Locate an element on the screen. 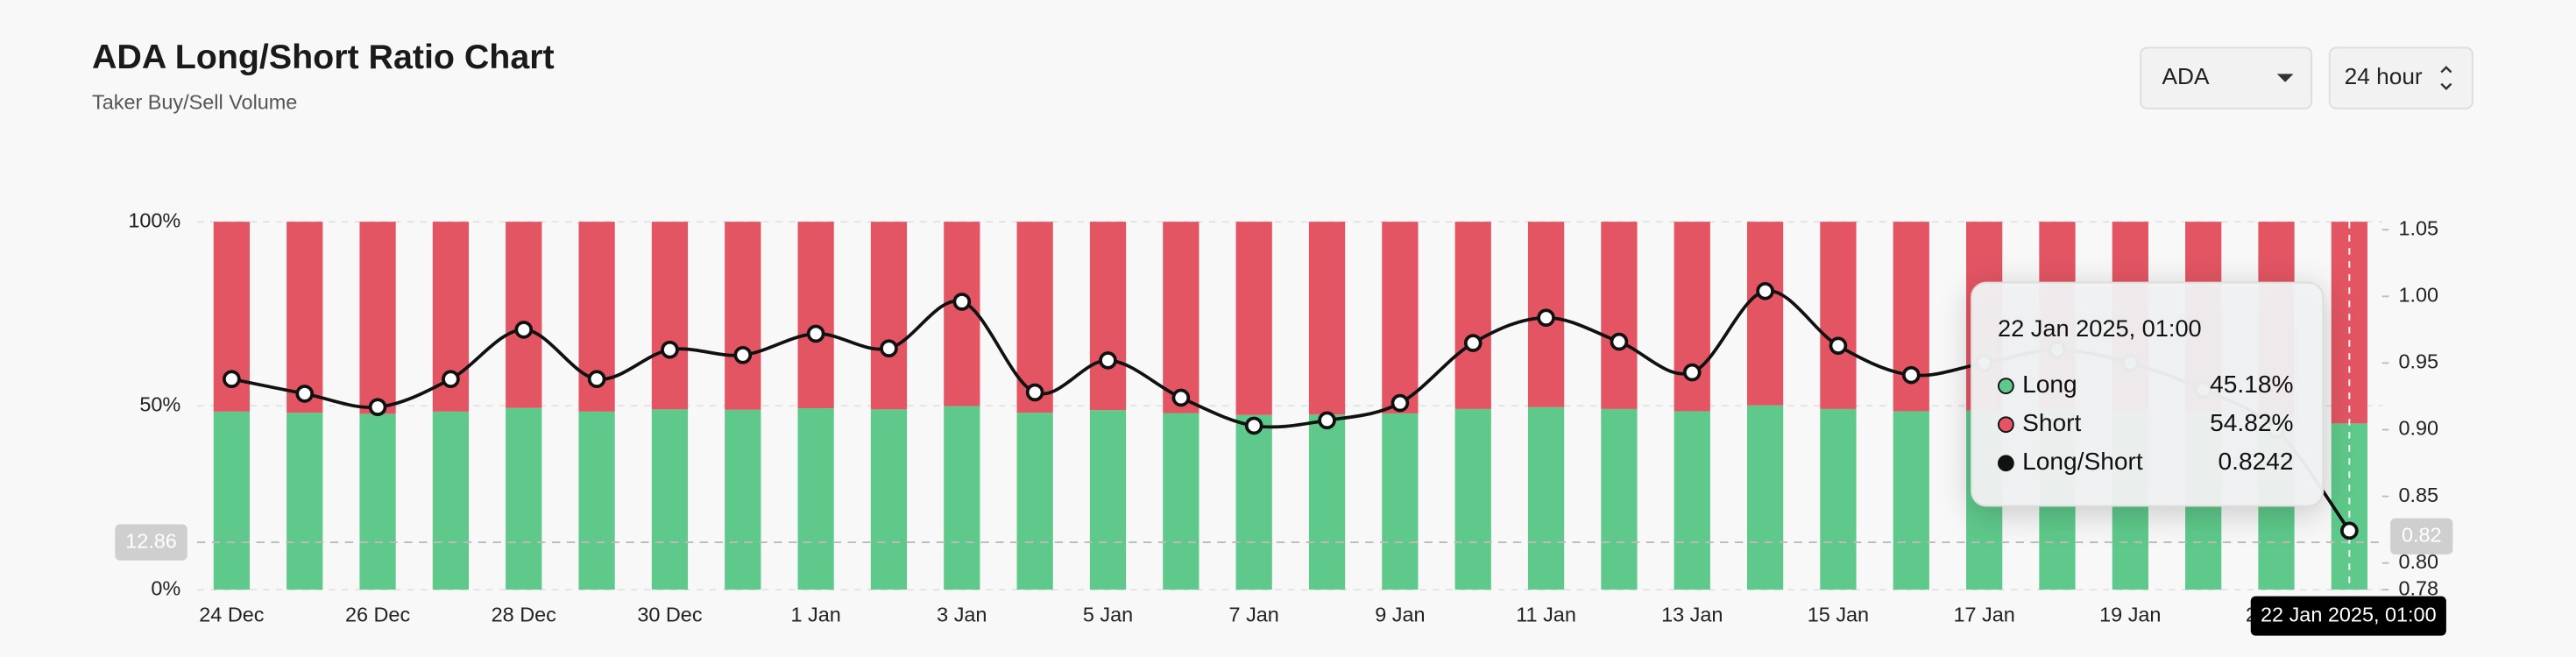  crosshair-x-box is located at coordinates (2348, 616).